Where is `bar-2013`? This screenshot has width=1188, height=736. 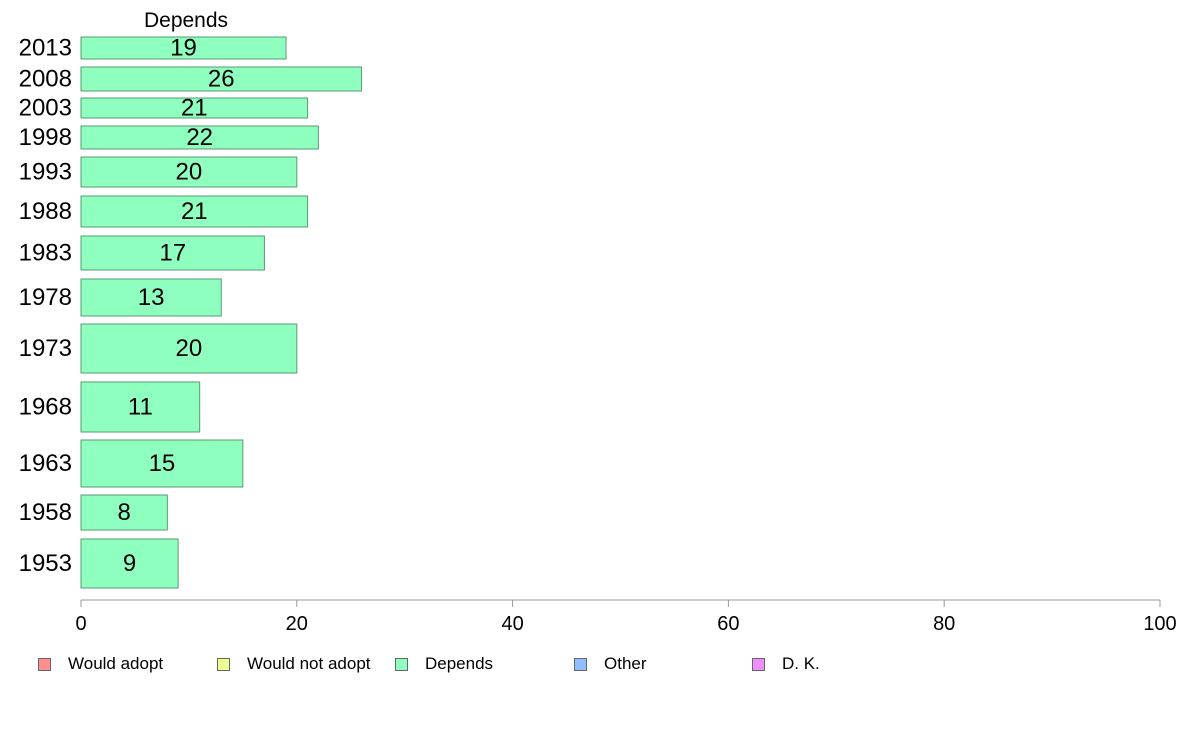
bar-2013 is located at coordinates (183, 48).